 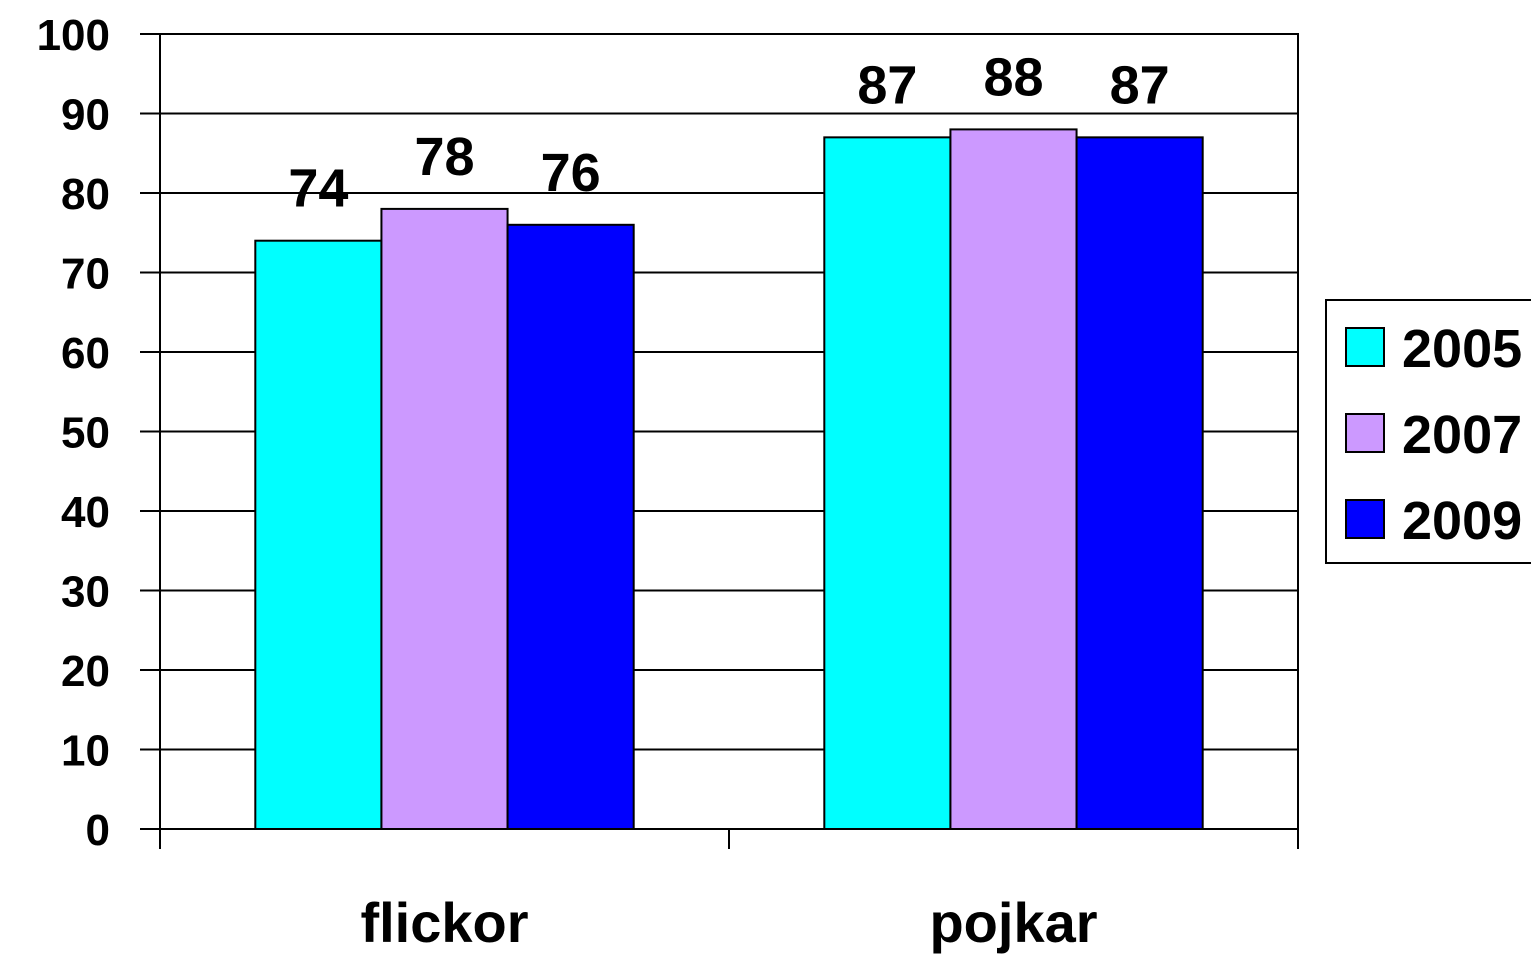 I want to click on bar-pojkar-2009, so click(x=1139, y=483).